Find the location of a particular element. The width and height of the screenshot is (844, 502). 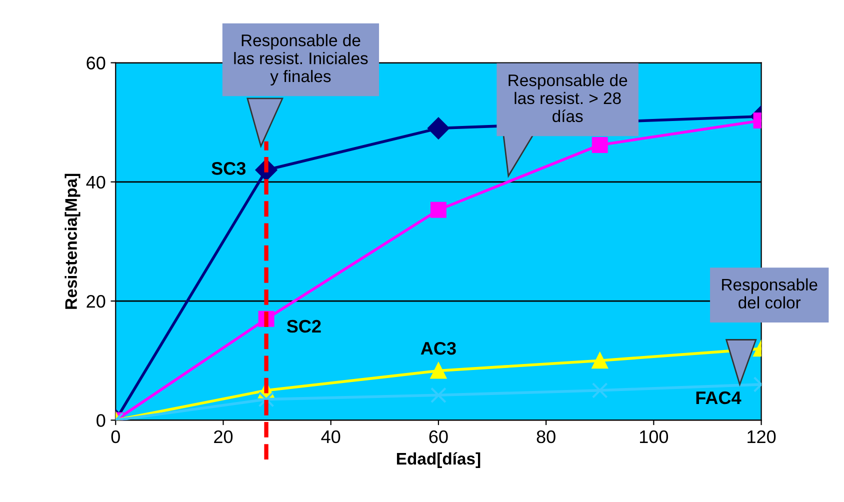

x-tick-label: 20 is located at coordinates (223, 437).